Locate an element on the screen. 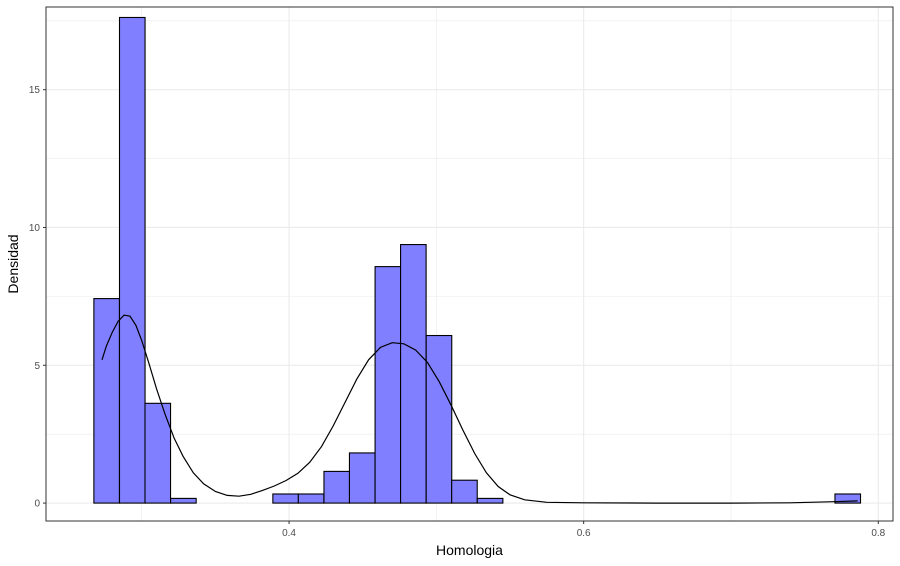  y-axis-title: Densidad is located at coordinates (13, 263).